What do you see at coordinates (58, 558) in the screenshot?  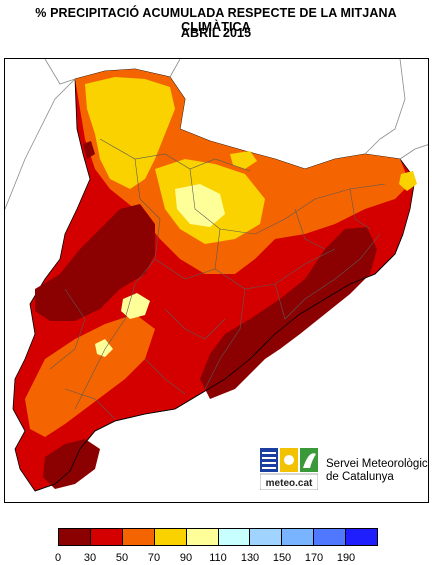 I see `legend-tick-label: 0` at bounding box center [58, 558].